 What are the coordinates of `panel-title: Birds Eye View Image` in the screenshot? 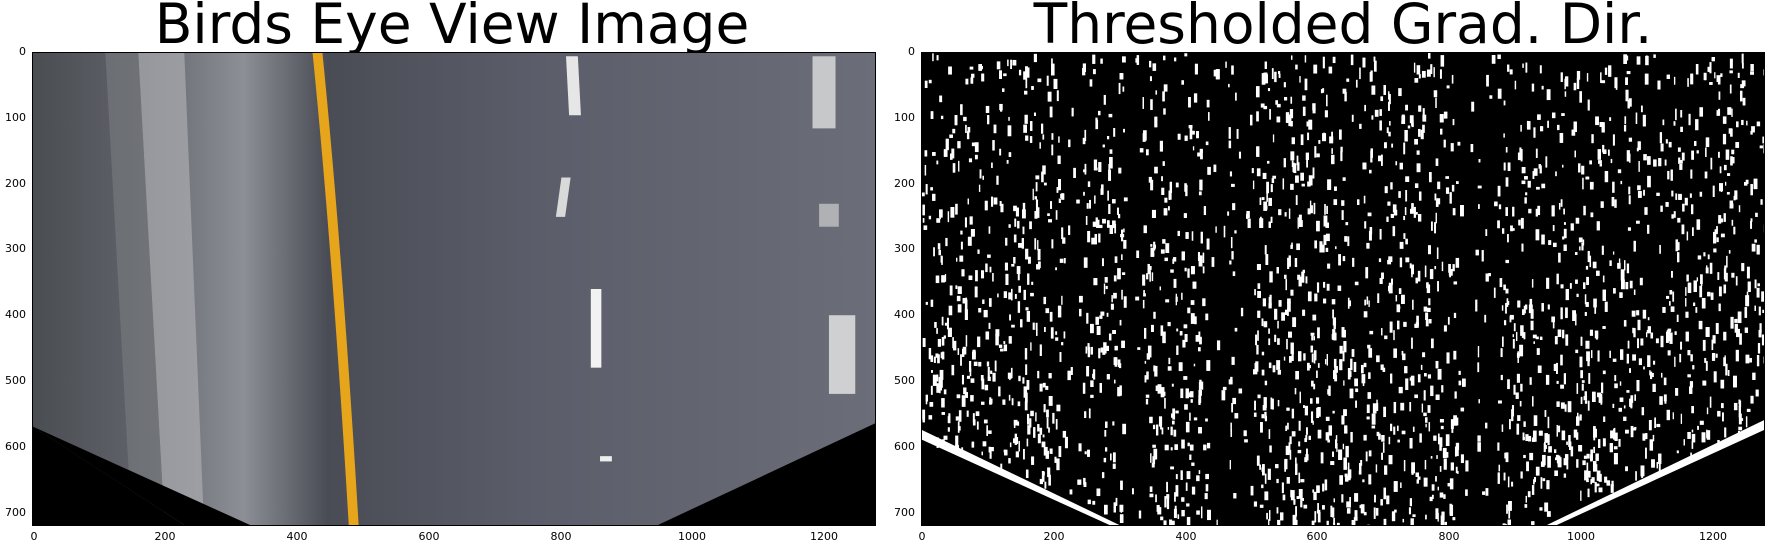 It's located at (452, 28).